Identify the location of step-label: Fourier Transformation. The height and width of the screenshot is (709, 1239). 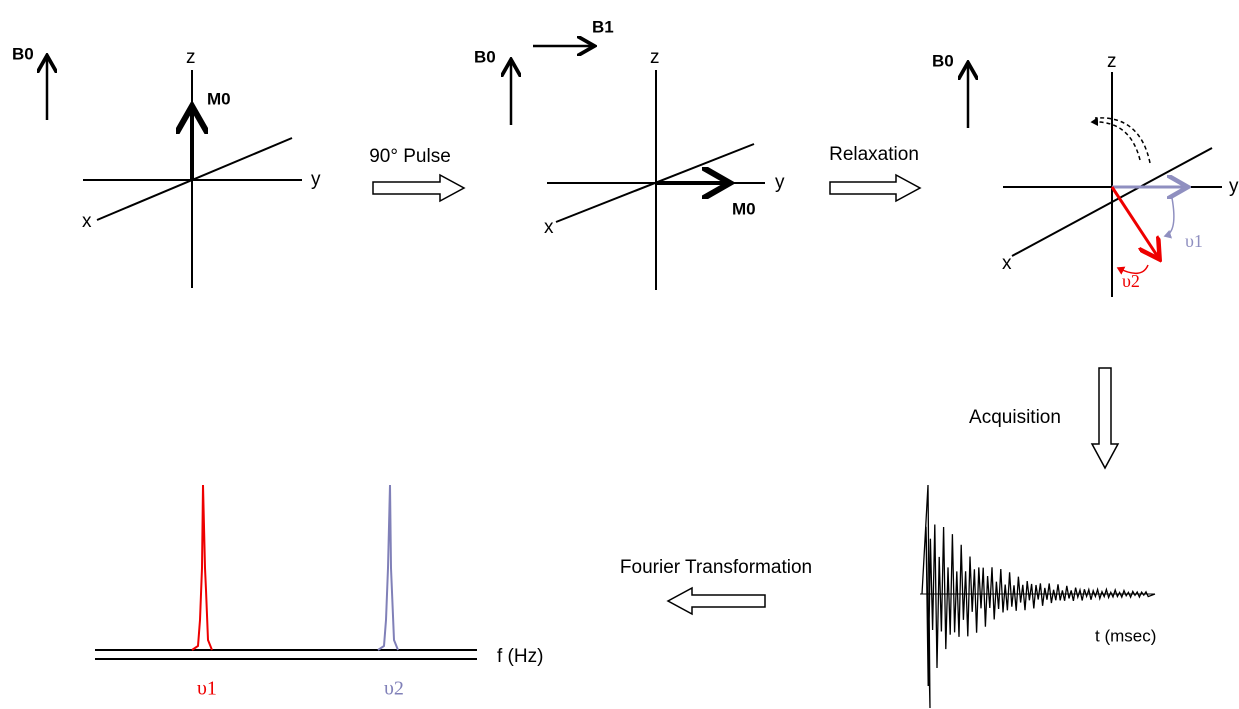
(716, 567).